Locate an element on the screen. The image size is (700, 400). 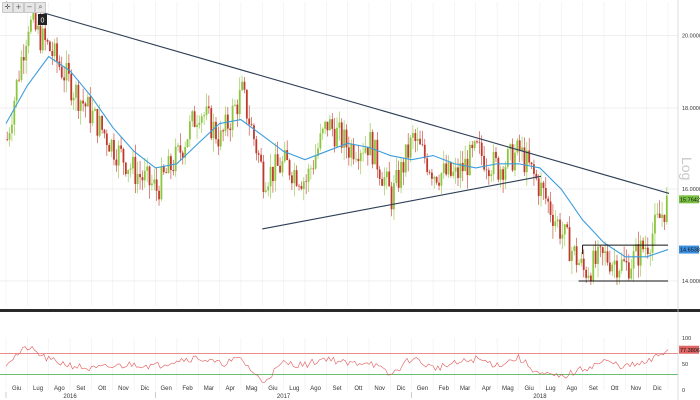
rsi-axis: 100 50 0 is located at coordinates (686, 365).